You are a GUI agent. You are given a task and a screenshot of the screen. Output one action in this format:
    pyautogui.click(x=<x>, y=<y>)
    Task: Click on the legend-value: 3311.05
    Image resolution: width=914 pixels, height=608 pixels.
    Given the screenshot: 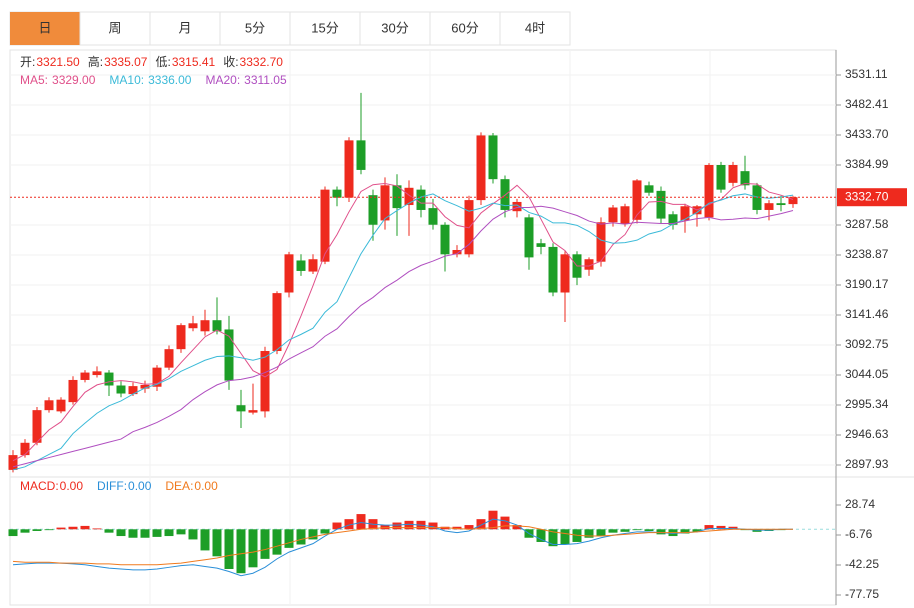 What is the action you would take?
    pyautogui.click(x=265, y=80)
    